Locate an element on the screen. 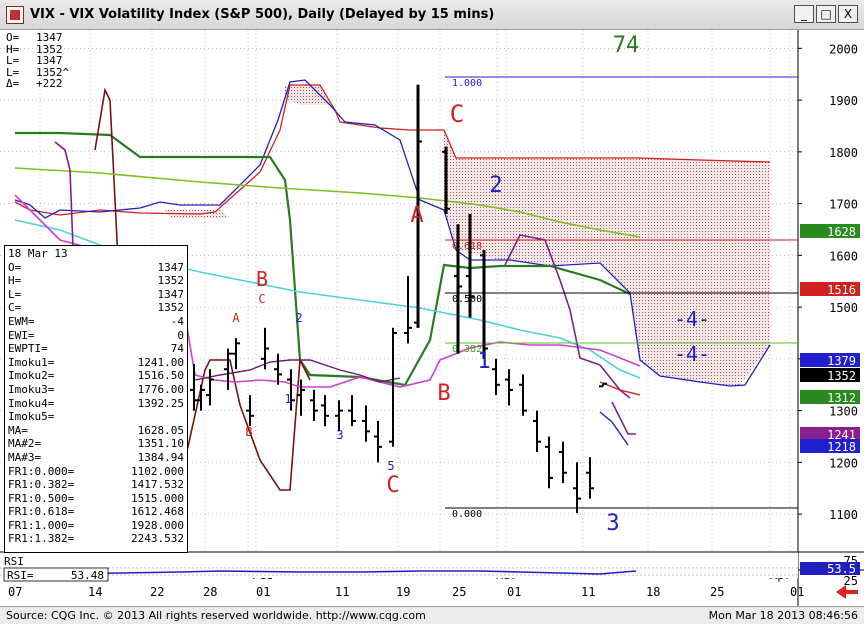 This screenshot has height=624, width=864. data-window-key: EWPTI= is located at coordinates (28, 349).